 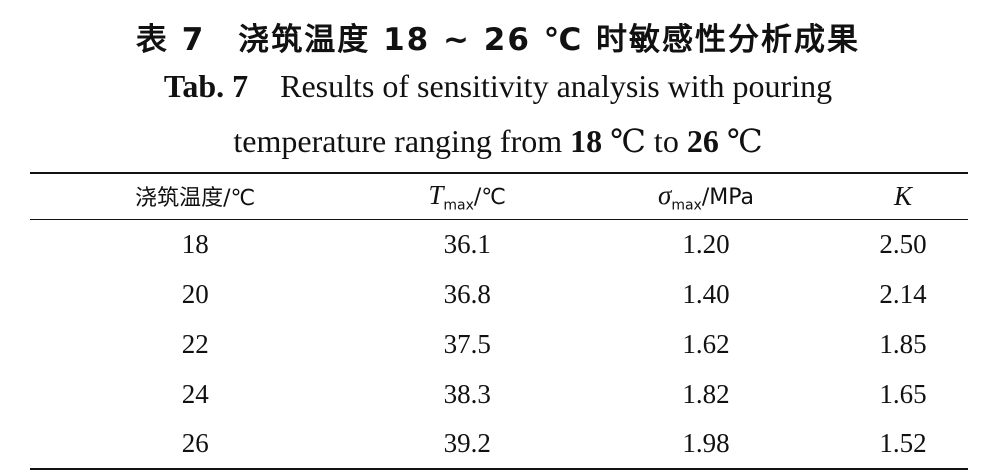 What do you see at coordinates (195, 443) in the screenshot?
I see `table-cell: 26` at bounding box center [195, 443].